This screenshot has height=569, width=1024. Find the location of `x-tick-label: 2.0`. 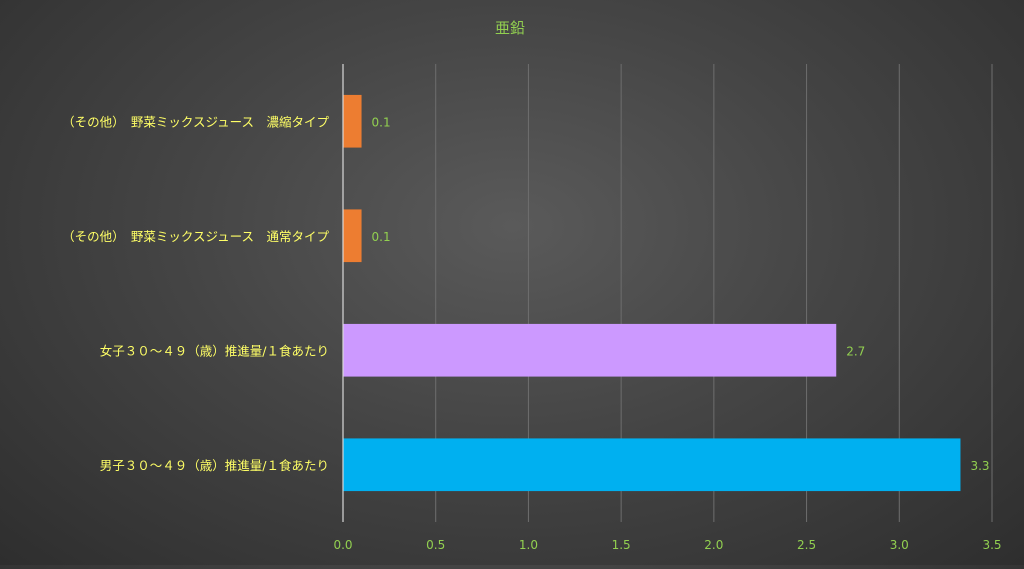

x-tick-label: 2.0 is located at coordinates (713, 545).